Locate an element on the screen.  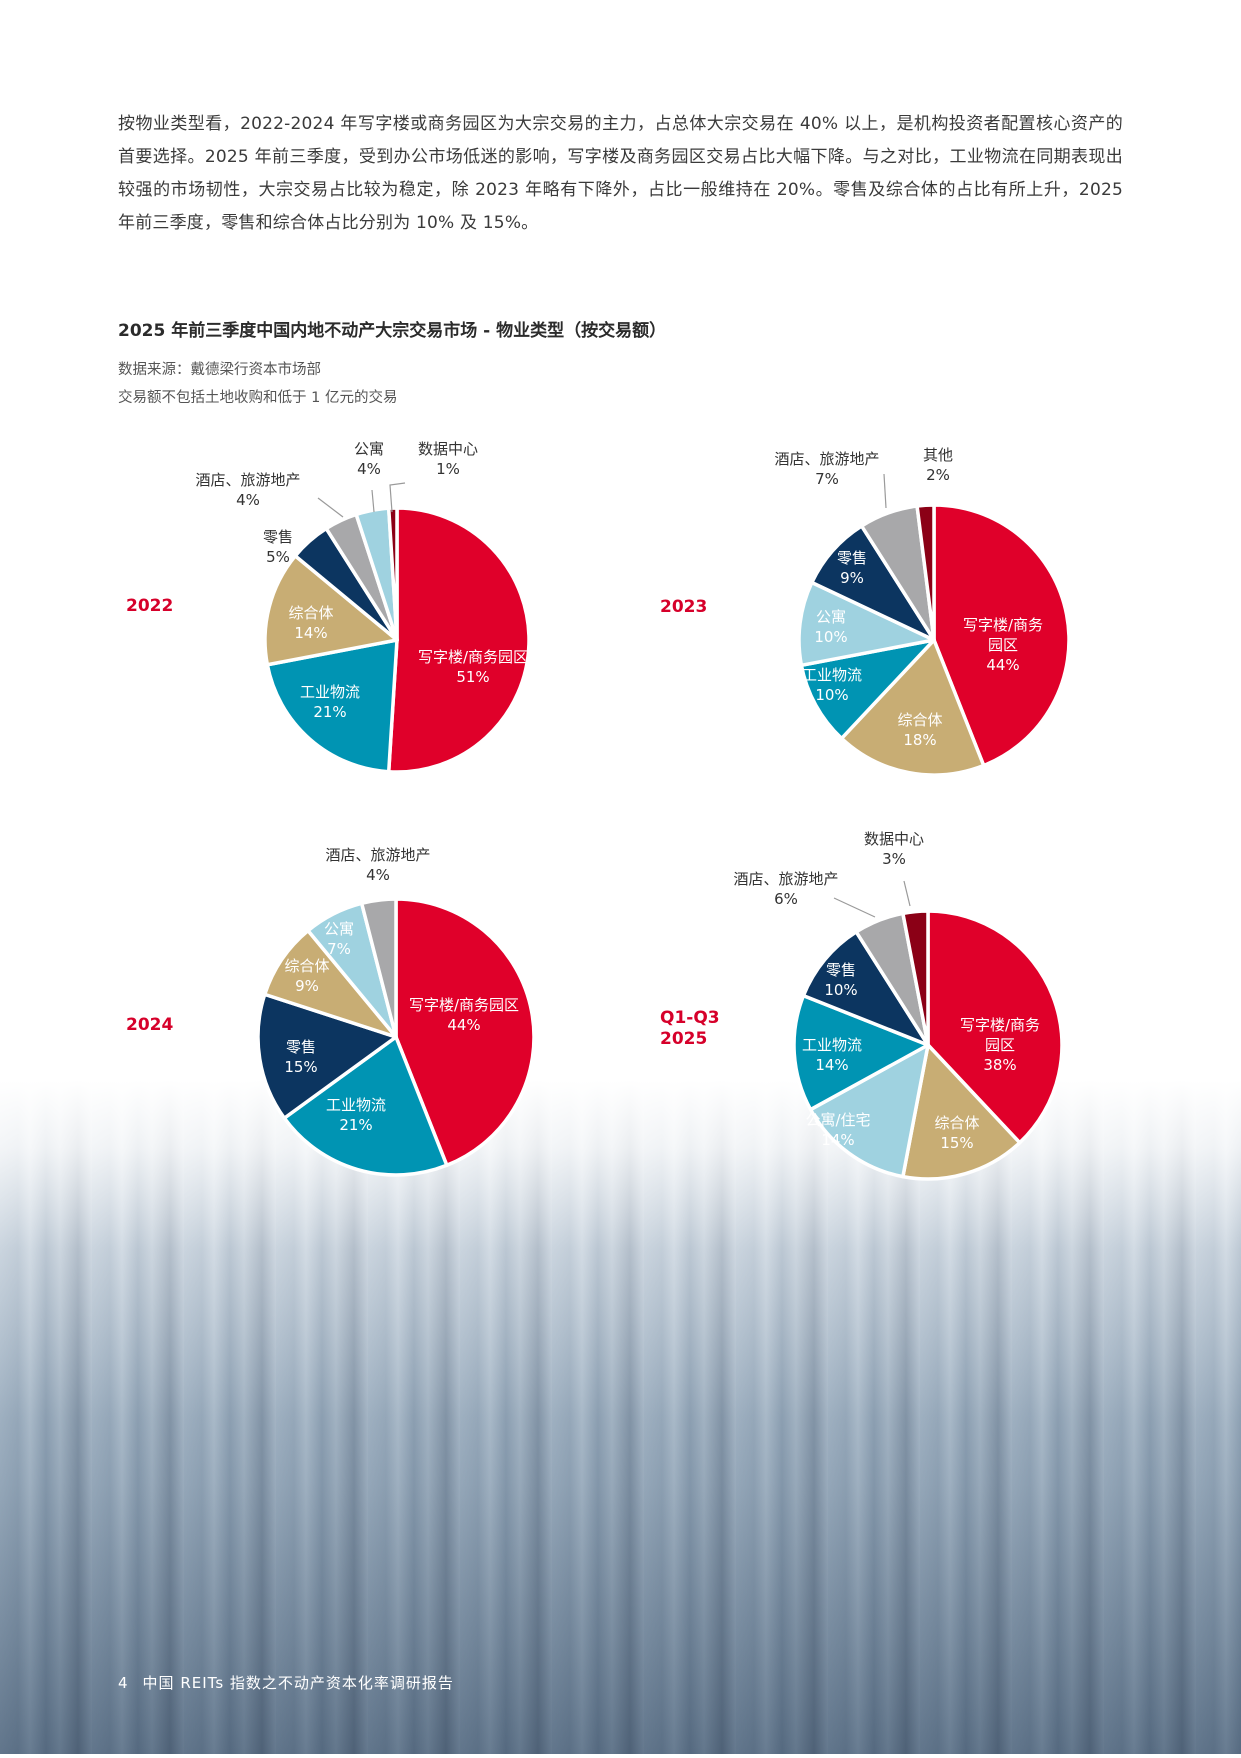
slice-retail is located at coordinates (327, 1056).